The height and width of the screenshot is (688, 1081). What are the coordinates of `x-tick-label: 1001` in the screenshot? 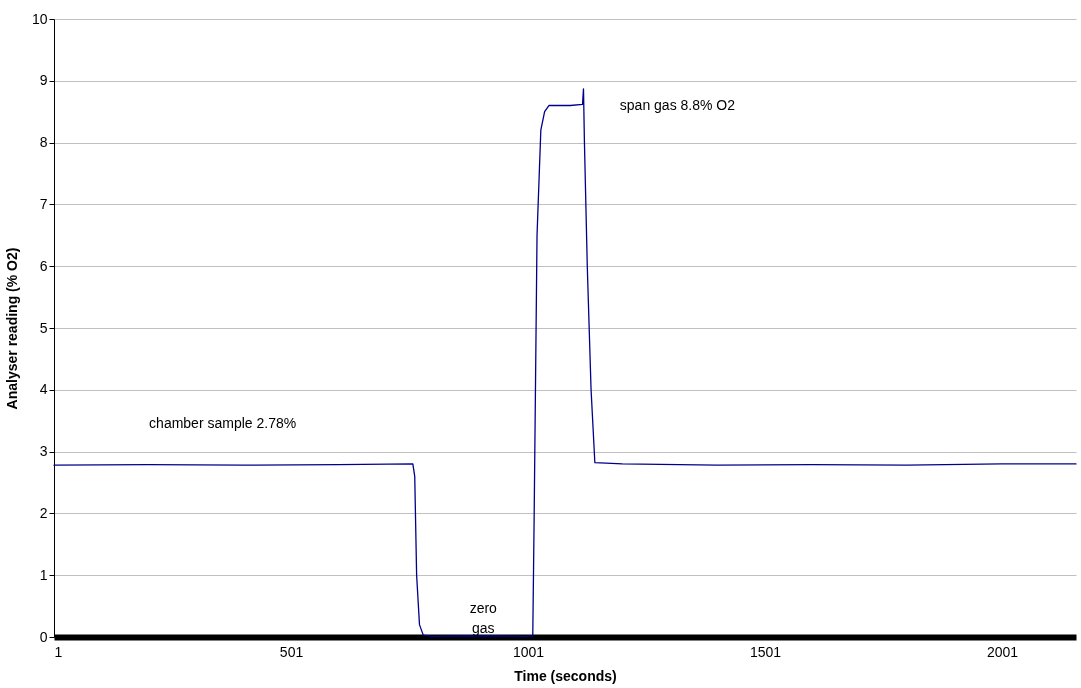 It's located at (528, 651).